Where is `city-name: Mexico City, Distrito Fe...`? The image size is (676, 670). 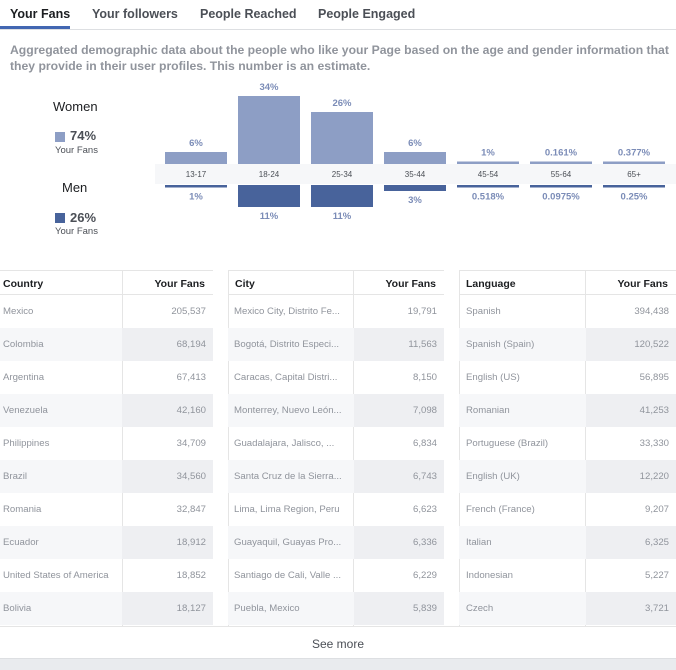
city-name: Mexico City, Distrito Fe... is located at coordinates (287, 311).